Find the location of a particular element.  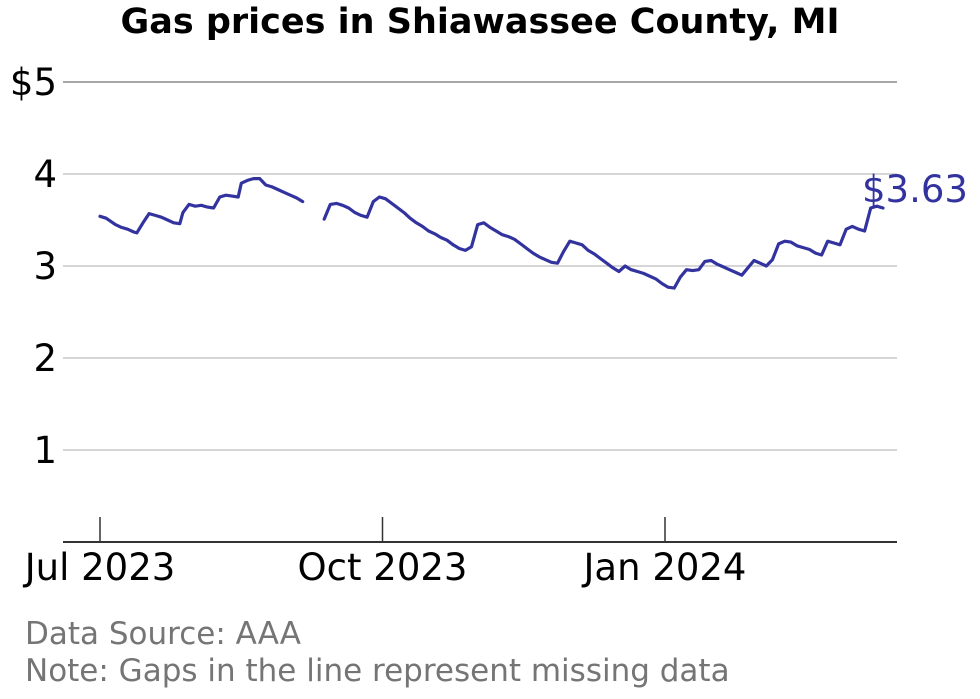

x-axis-ticks: Jul 2023 Oct 2023 Jan 2024 is located at coordinates (385, 553).